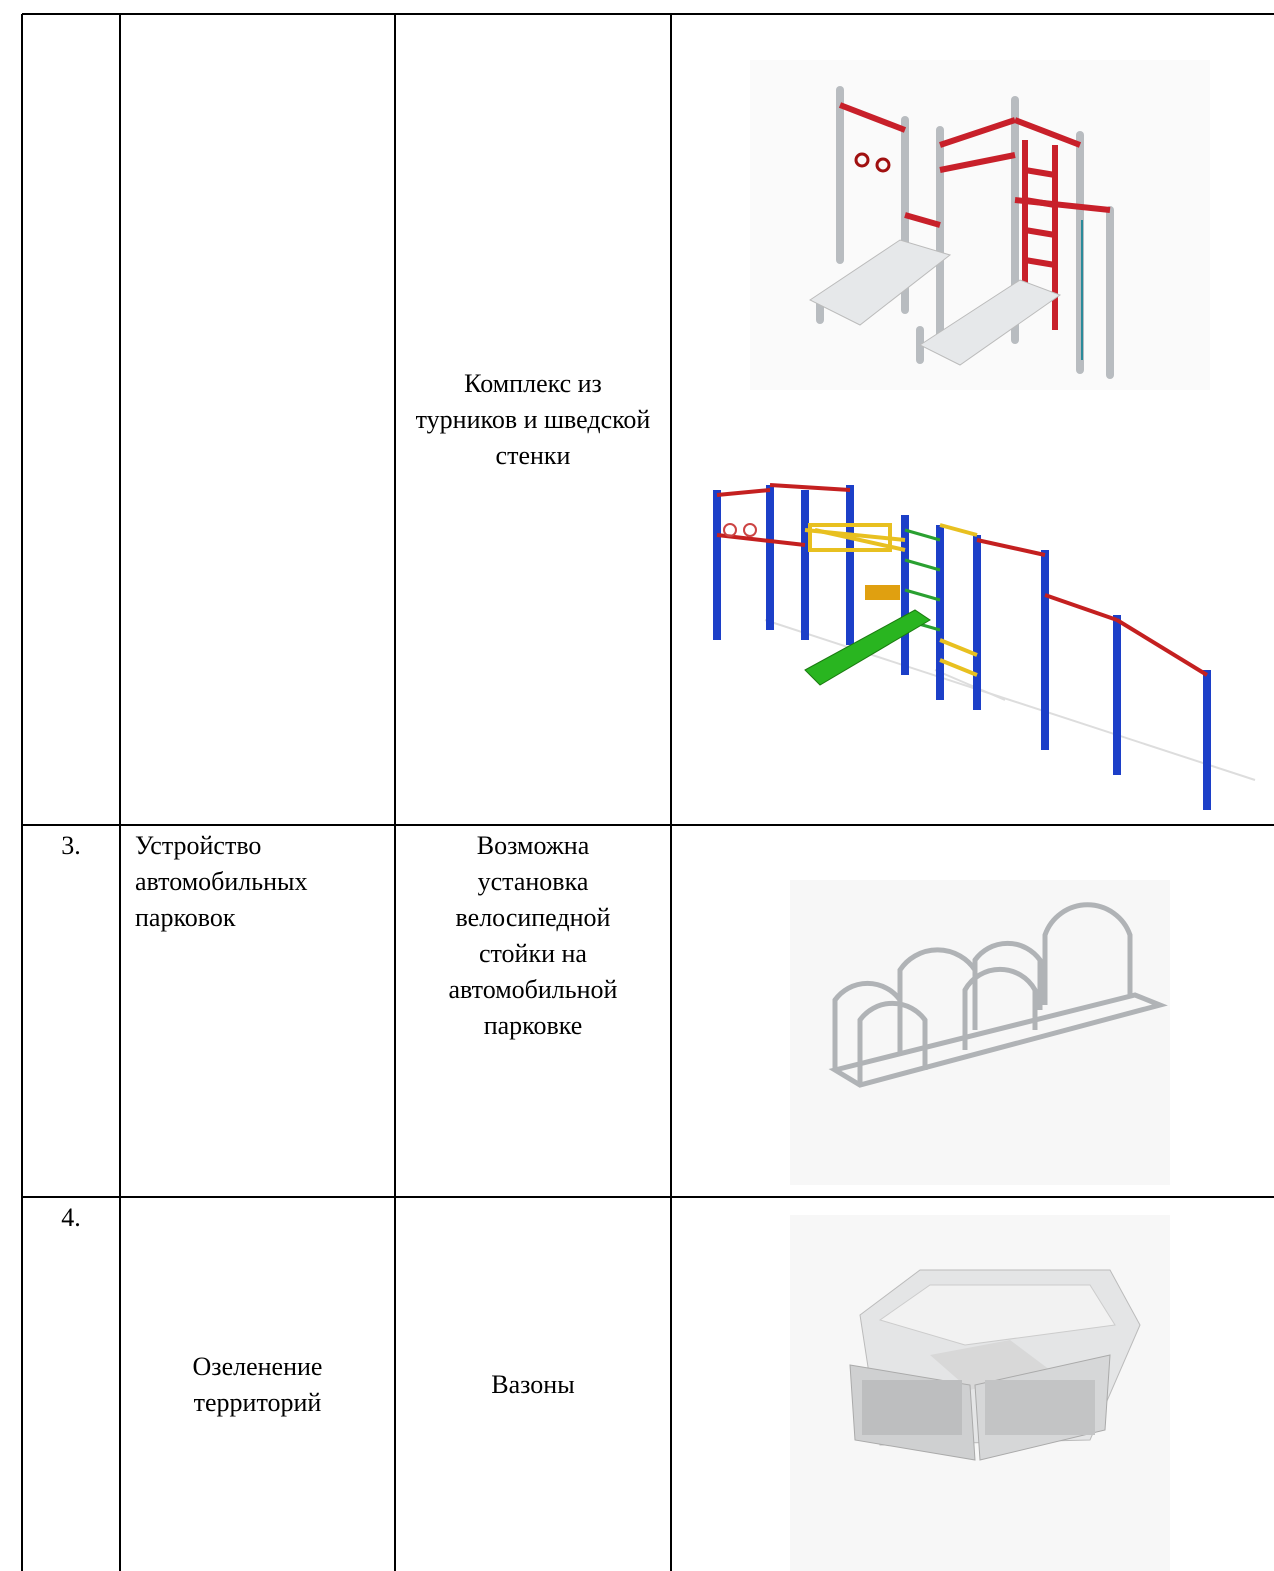 This screenshot has width=1274, height=1571. What do you see at coordinates (221, 881) in the screenshot?
I see `cell-text: Устройство автомобильных парковок` at bounding box center [221, 881].